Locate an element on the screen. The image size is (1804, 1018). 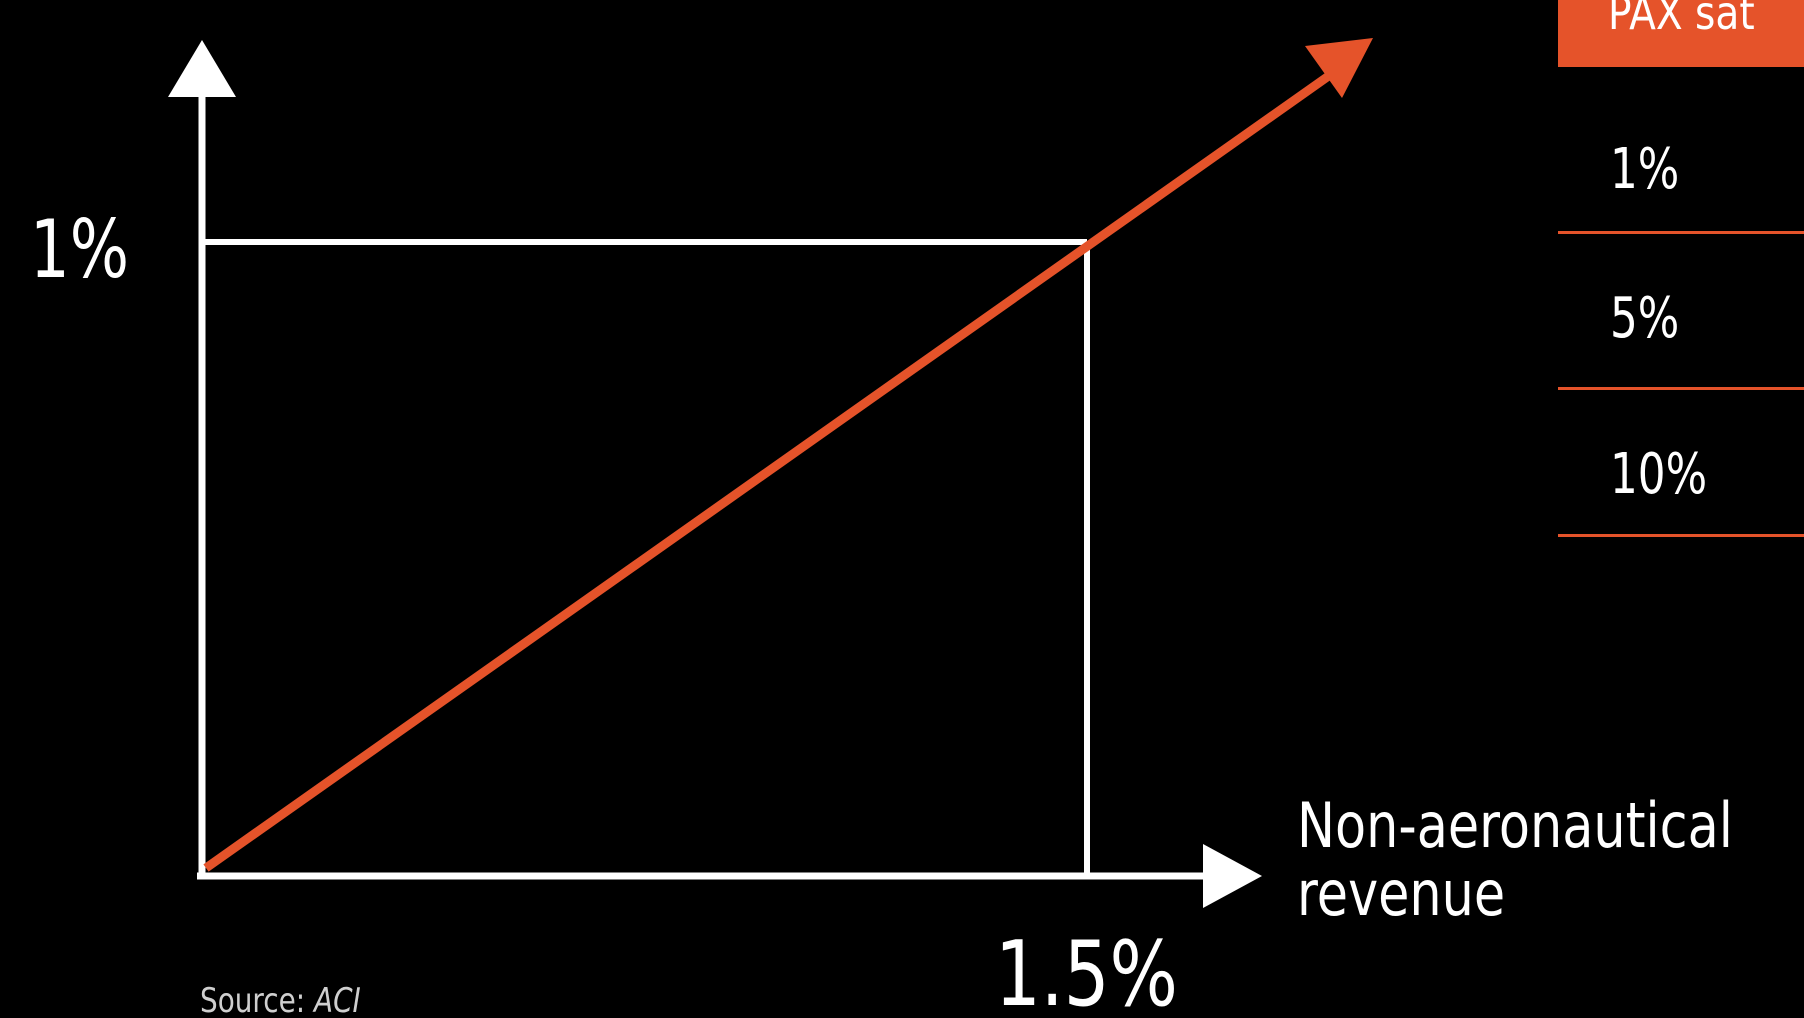
x-axis-title-line-2: revenue is located at coordinates (1401, 894).